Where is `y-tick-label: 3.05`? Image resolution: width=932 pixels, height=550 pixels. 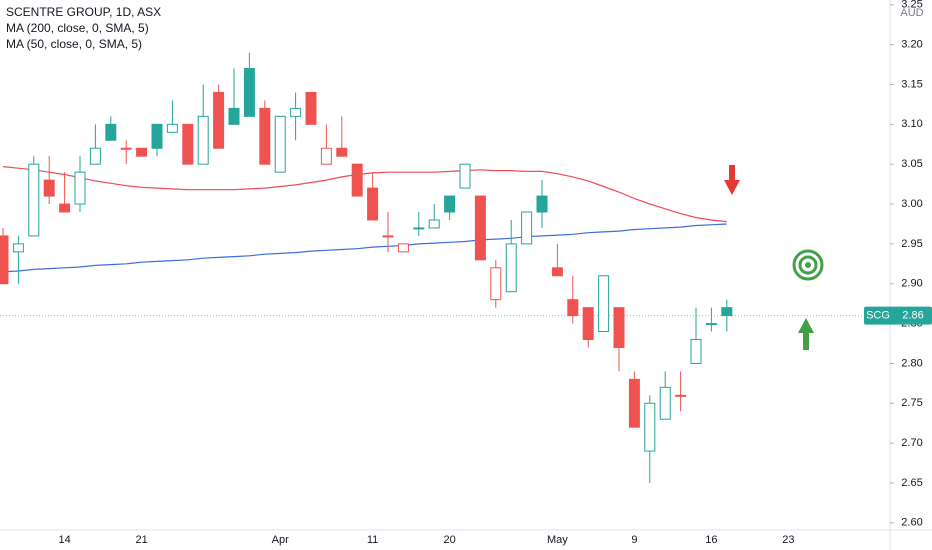
y-tick-label: 3.05 is located at coordinates (911, 164).